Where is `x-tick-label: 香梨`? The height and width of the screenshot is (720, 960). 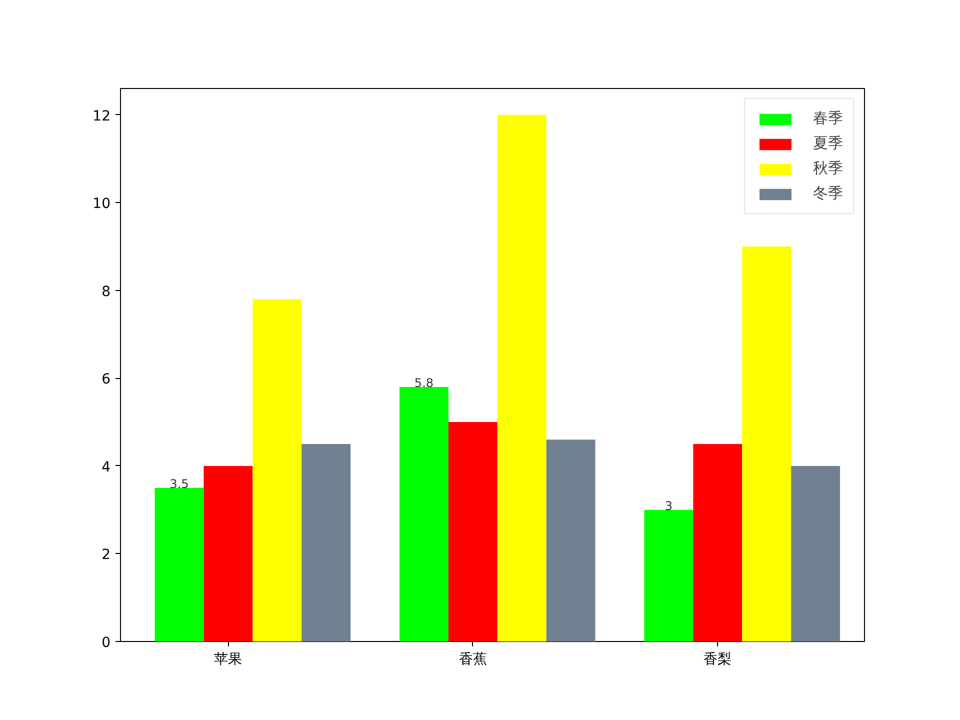 x-tick-label: 香梨 is located at coordinates (718, 660).